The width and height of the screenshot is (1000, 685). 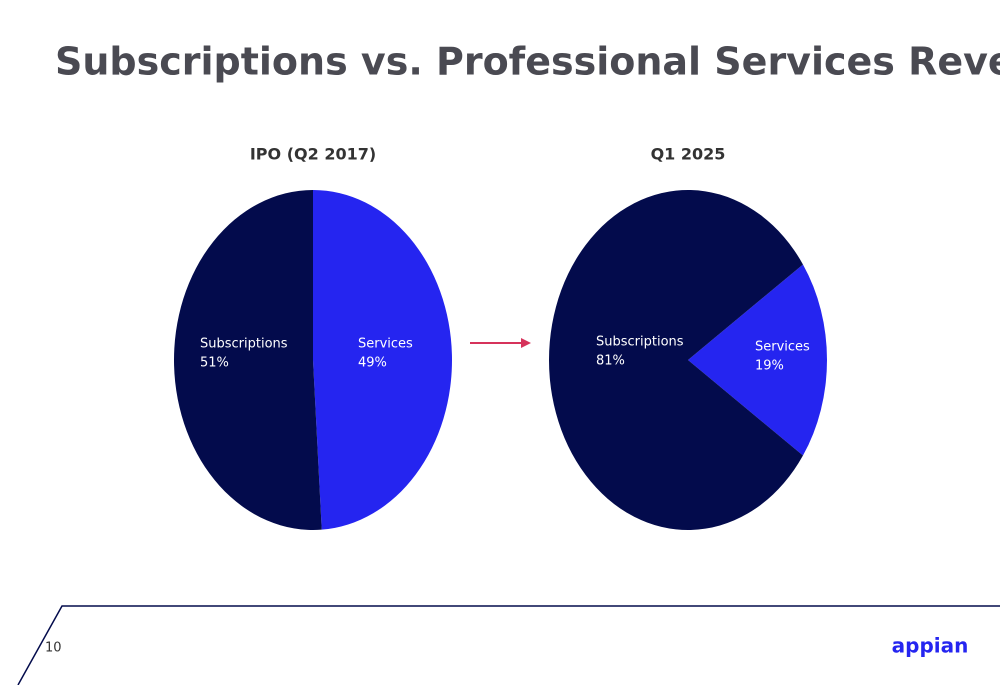 I want to click on chart-title: IPO (Q2 2017), so click(x=313, y=154).